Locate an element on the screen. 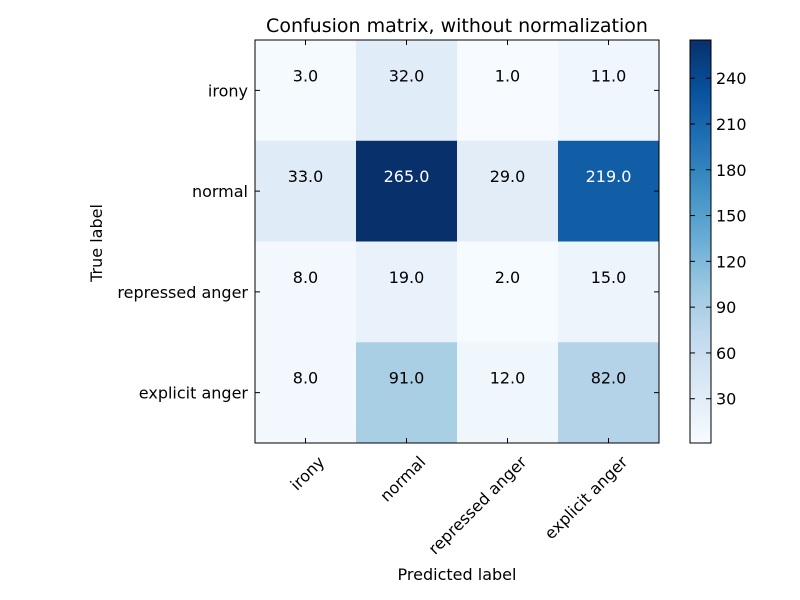 The width and height of the screenshot is (800, 600). cell-value-label: 91.0 is located at coordinates (407, 378).